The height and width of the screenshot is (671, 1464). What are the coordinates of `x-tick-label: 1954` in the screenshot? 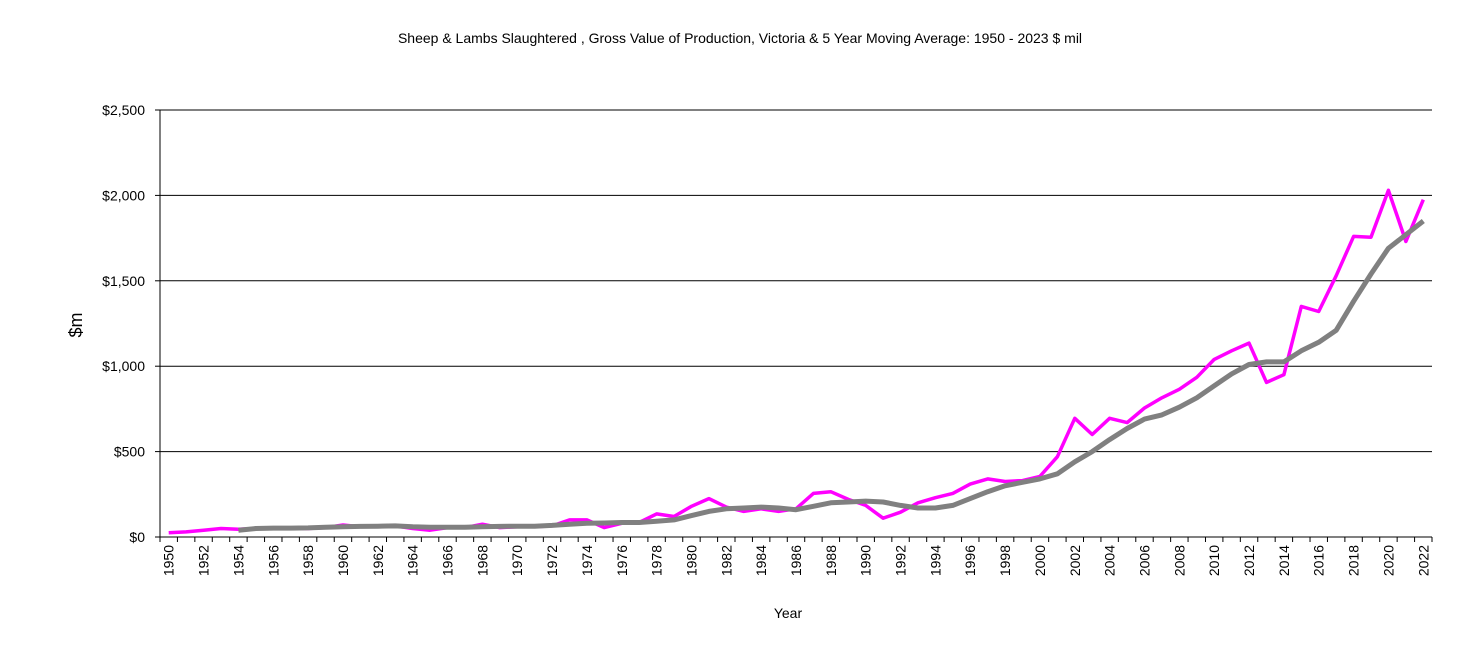 It's located at (238, 560).